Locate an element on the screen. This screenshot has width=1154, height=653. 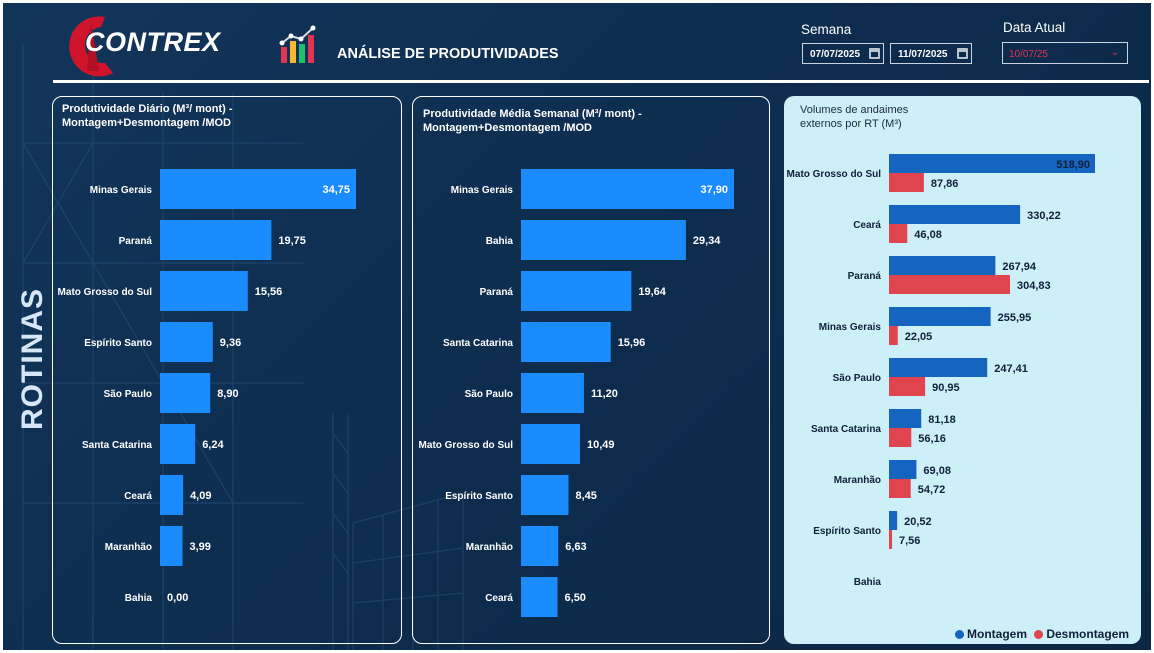
data-label: 10,49 is located at coordinates (601, 445).